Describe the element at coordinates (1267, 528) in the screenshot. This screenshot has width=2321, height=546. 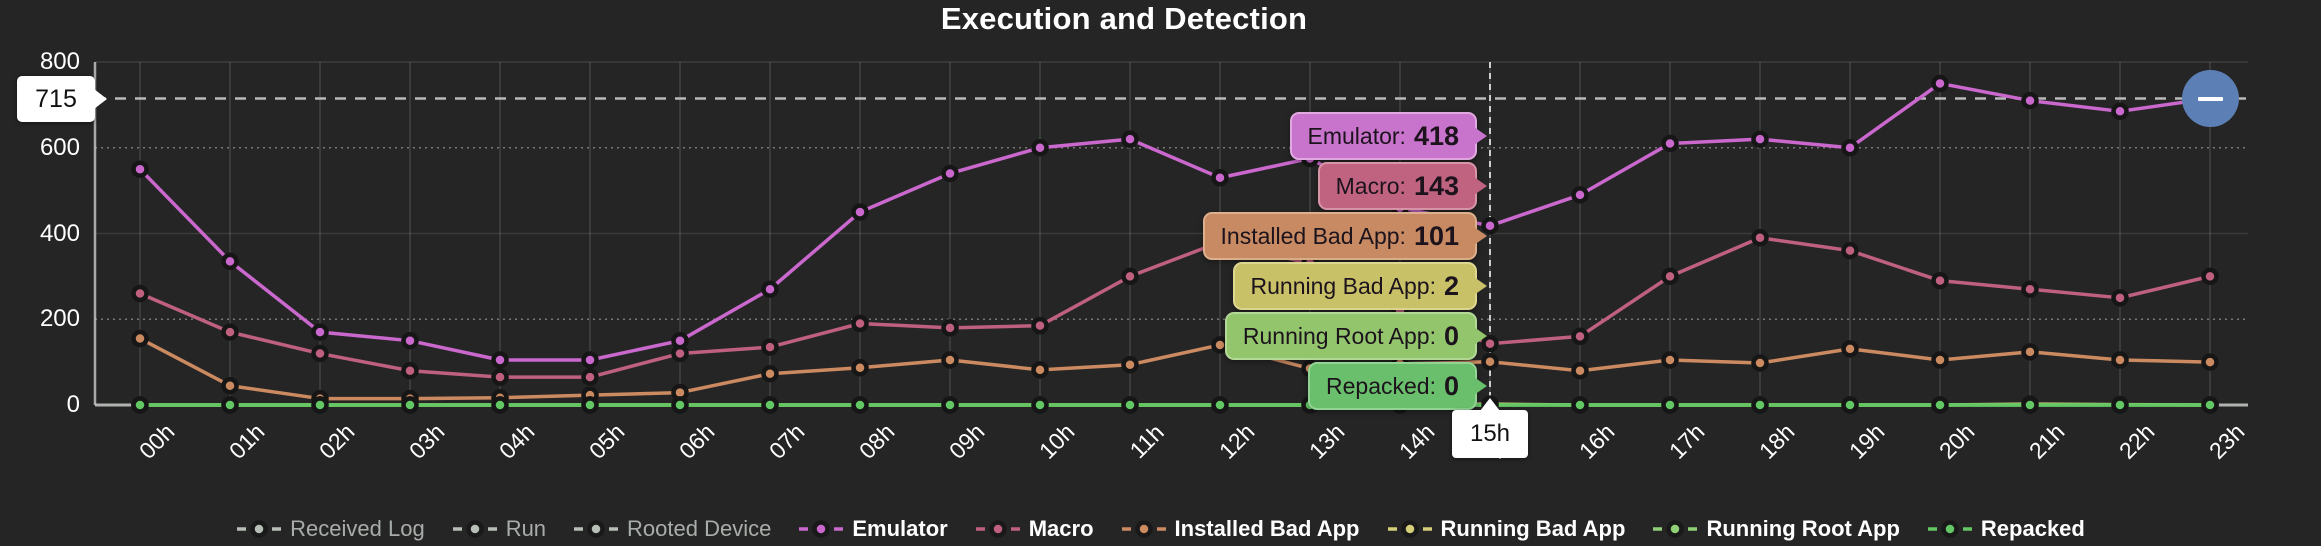
I see `legend-label: Installed Bad App` at that location.